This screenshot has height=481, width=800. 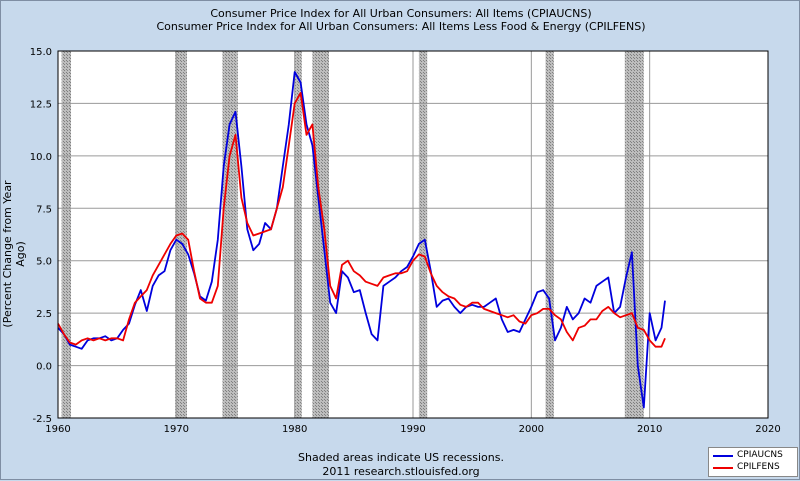 I want to click on y-tick-label: 7.5, so click(x=44, y=209).